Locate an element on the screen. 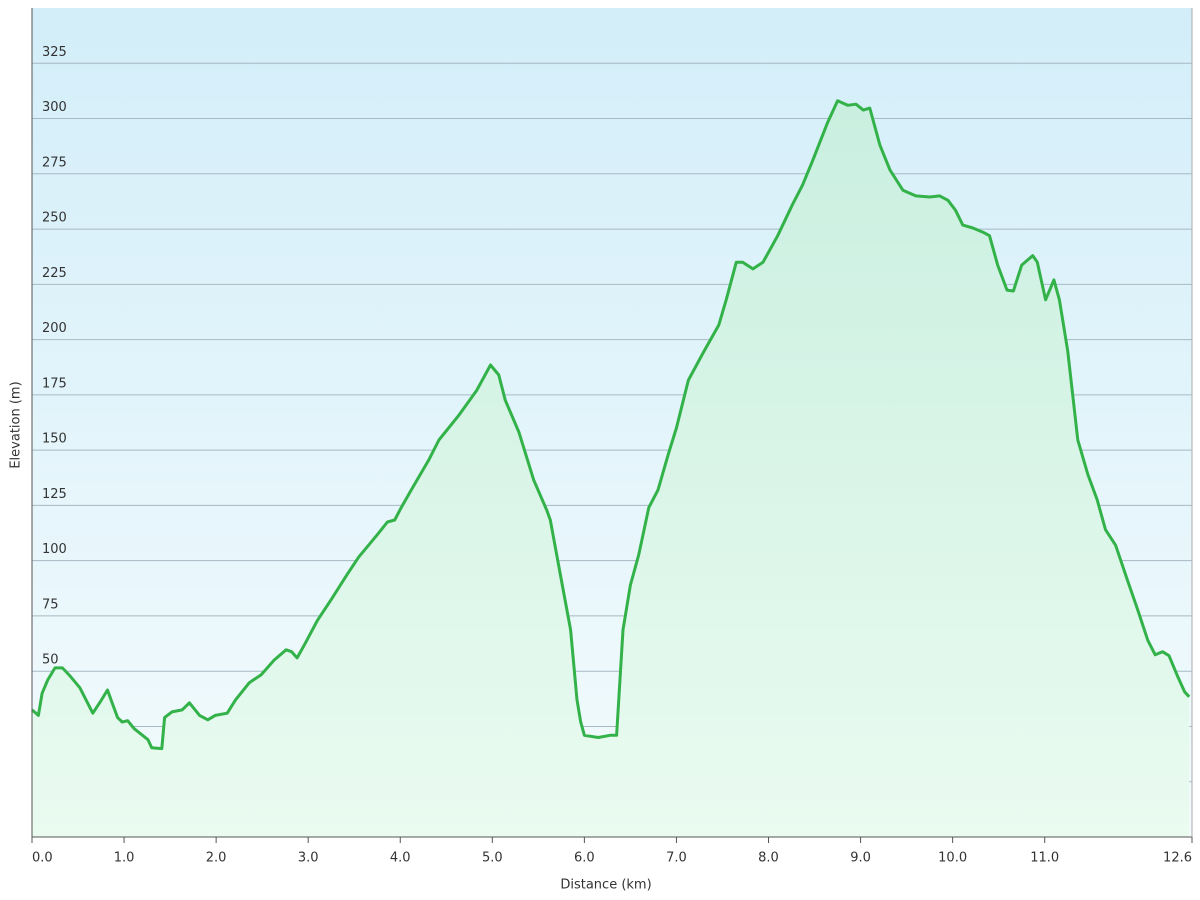 The image size is (1200, 900). x-tick-label: 6.0 is located at coordinates (584, 858).